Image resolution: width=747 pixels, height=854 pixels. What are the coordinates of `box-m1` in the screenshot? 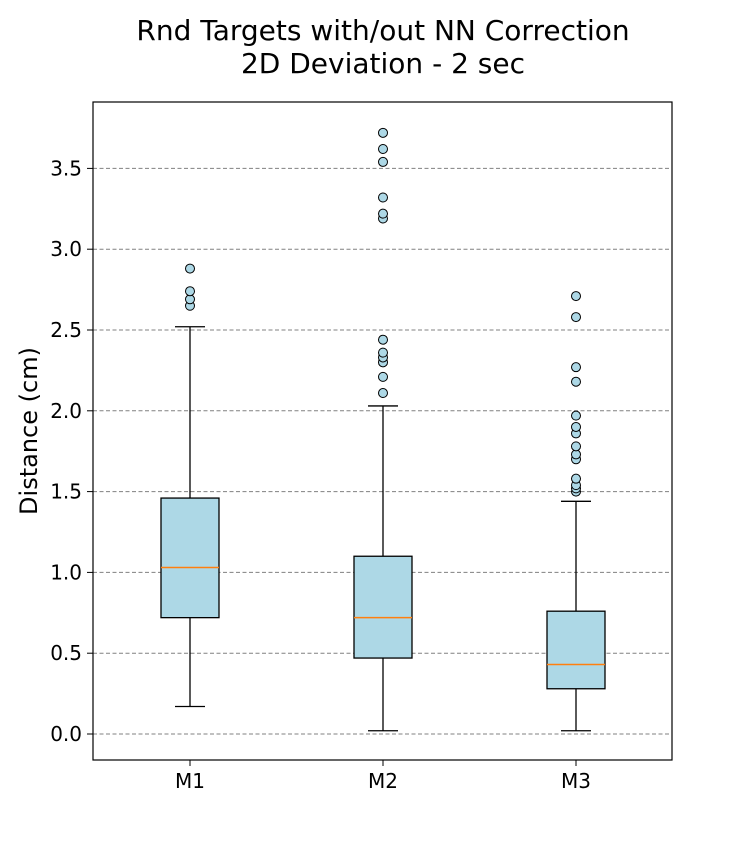 It's located at (190, 485).